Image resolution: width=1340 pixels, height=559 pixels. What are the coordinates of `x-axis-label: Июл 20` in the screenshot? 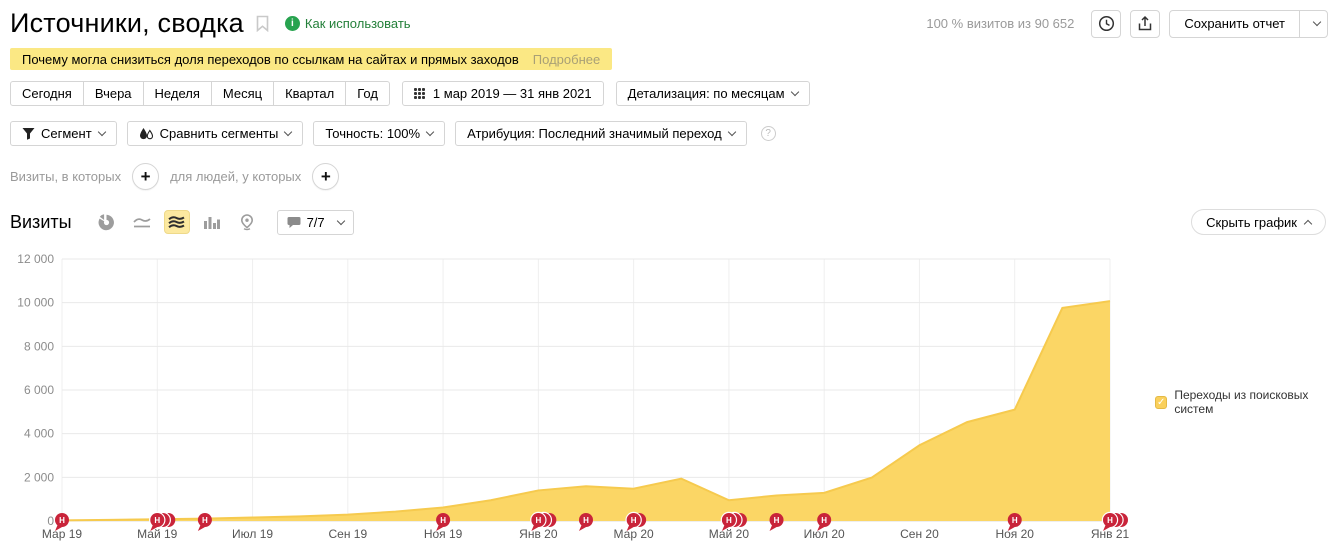 It's located at (824, 534).